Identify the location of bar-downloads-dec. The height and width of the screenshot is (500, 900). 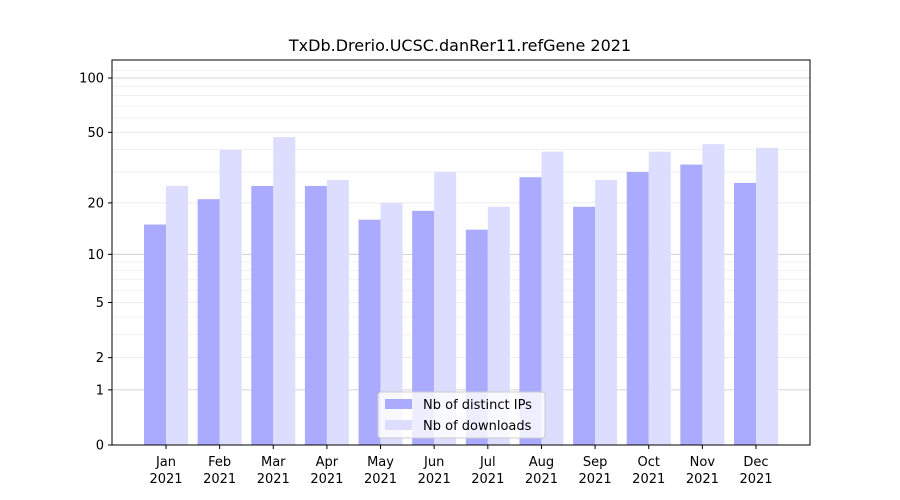
(767, 296).